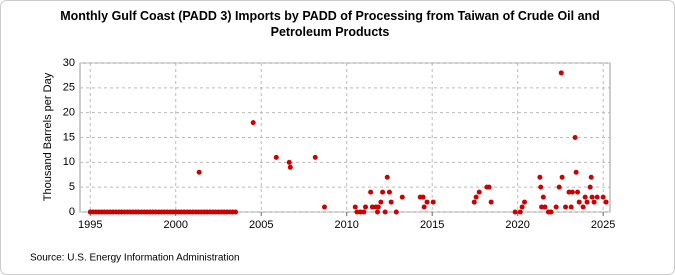  What do you see at coordinates (517, 225) in the screenshot?
I see `x-tick-label: 2020` at bounding box center [517, 225].